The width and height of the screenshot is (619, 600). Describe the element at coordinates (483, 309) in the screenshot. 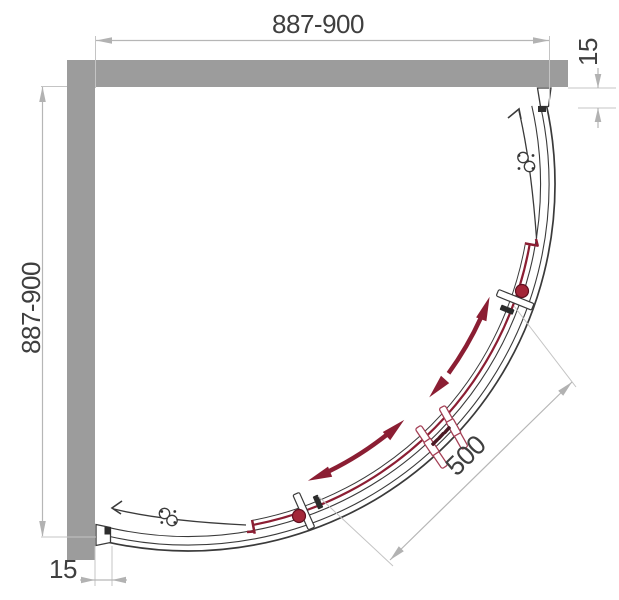

I see `upper-arrow-head-up` at that location.